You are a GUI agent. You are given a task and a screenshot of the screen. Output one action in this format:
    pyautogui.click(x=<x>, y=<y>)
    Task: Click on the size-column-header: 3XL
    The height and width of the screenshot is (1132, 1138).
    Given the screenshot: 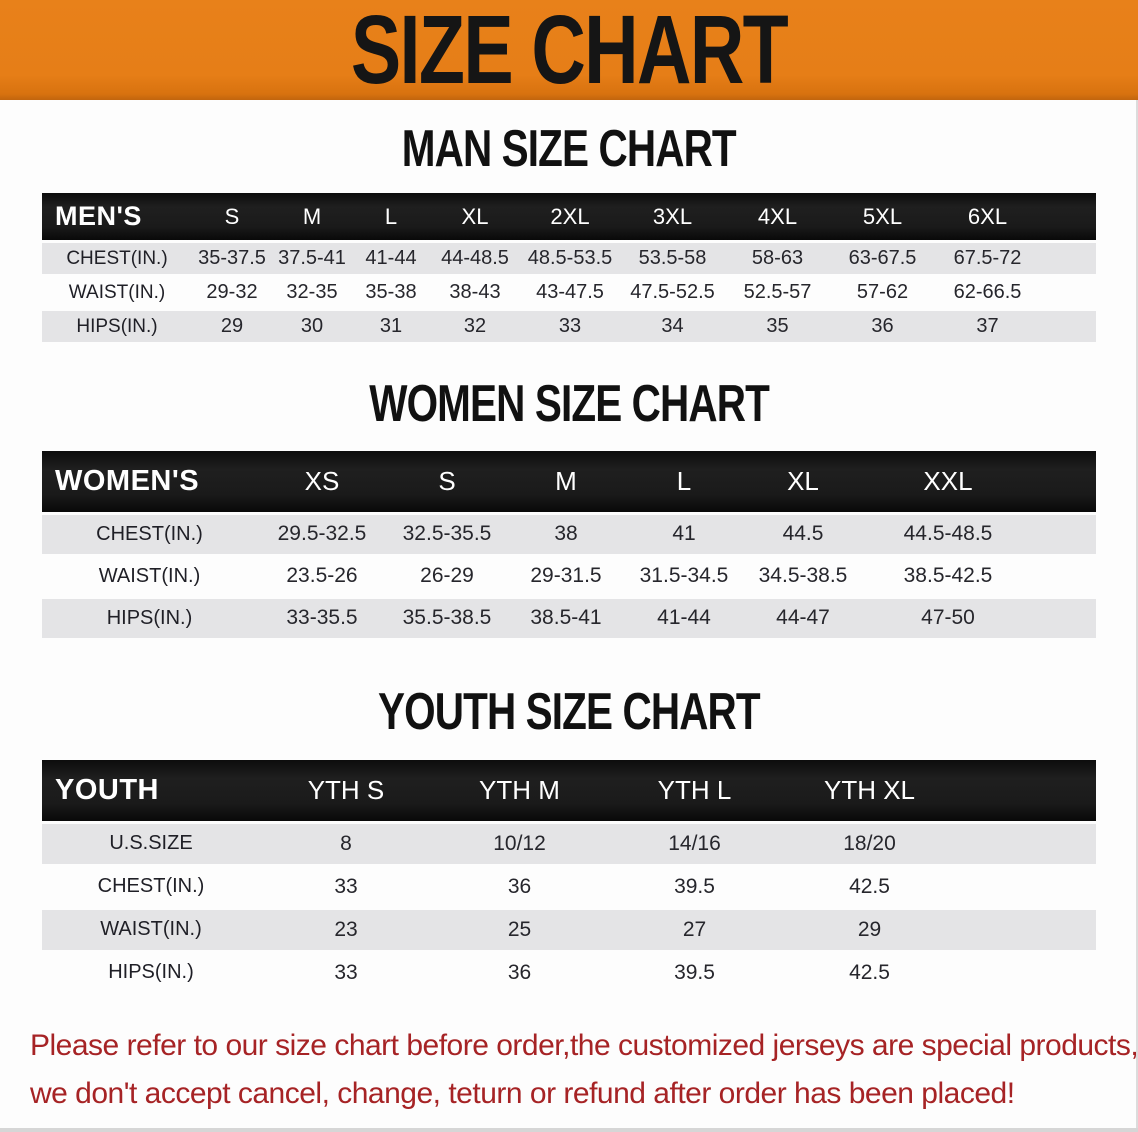 What is the action you would take?
    pyautogui.click(x=672, y=217)
    